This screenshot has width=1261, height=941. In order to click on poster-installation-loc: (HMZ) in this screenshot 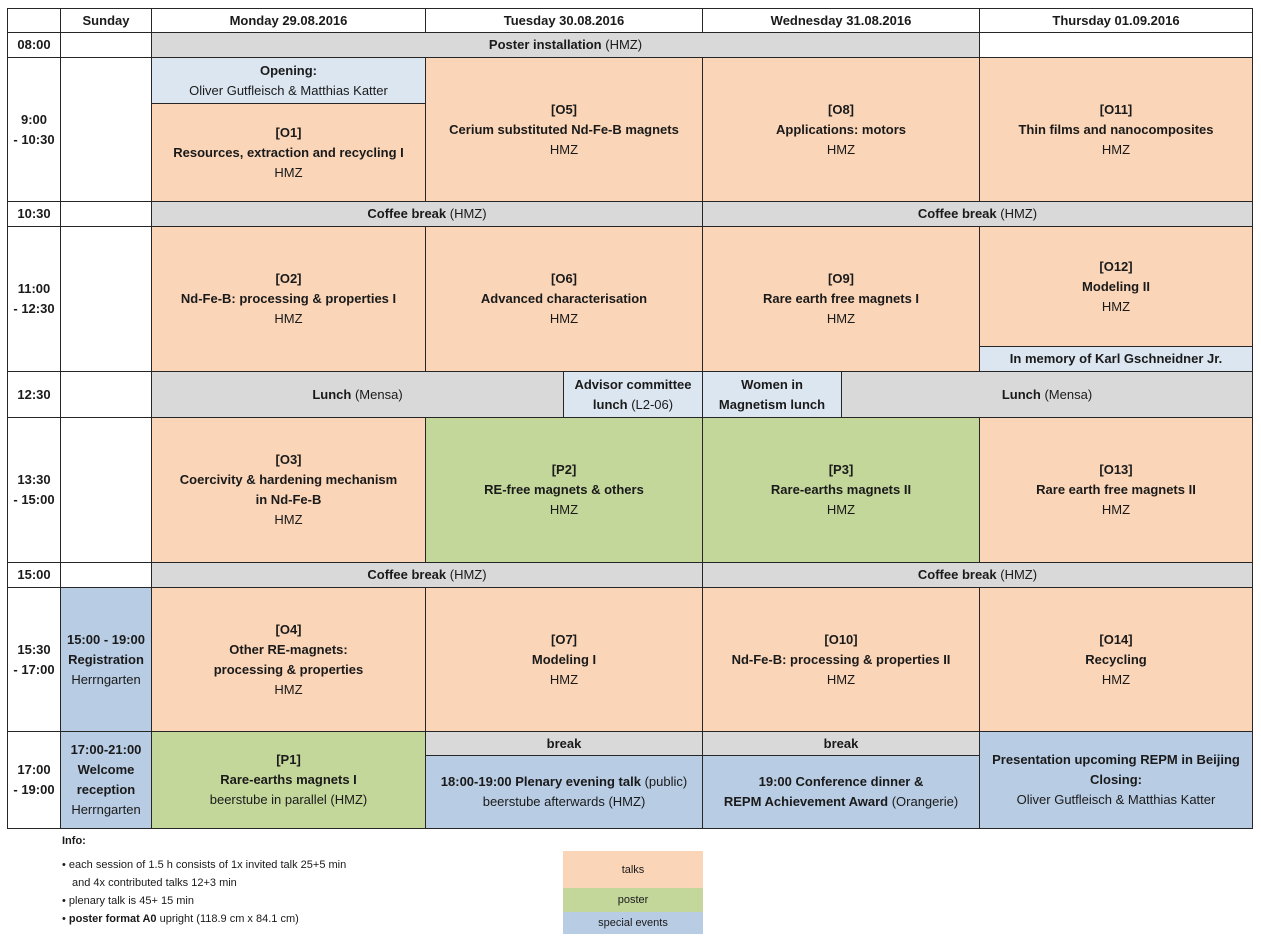, I will do `click(624, 44)`.